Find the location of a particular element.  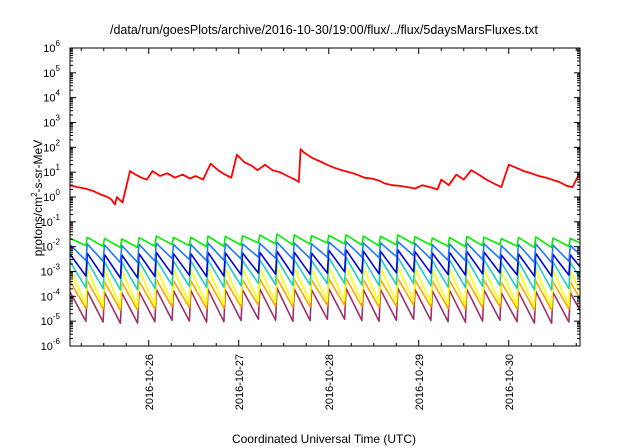

y-tick-label: 10² is located at coordinates (51, 146).